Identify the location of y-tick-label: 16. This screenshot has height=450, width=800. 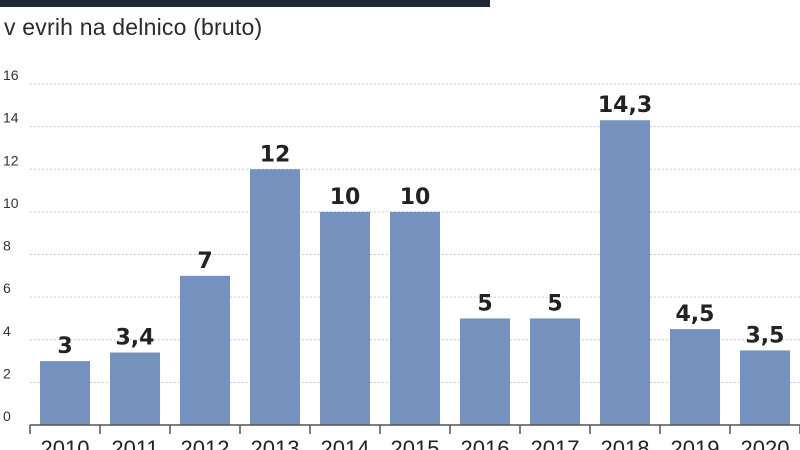
(11, 75).